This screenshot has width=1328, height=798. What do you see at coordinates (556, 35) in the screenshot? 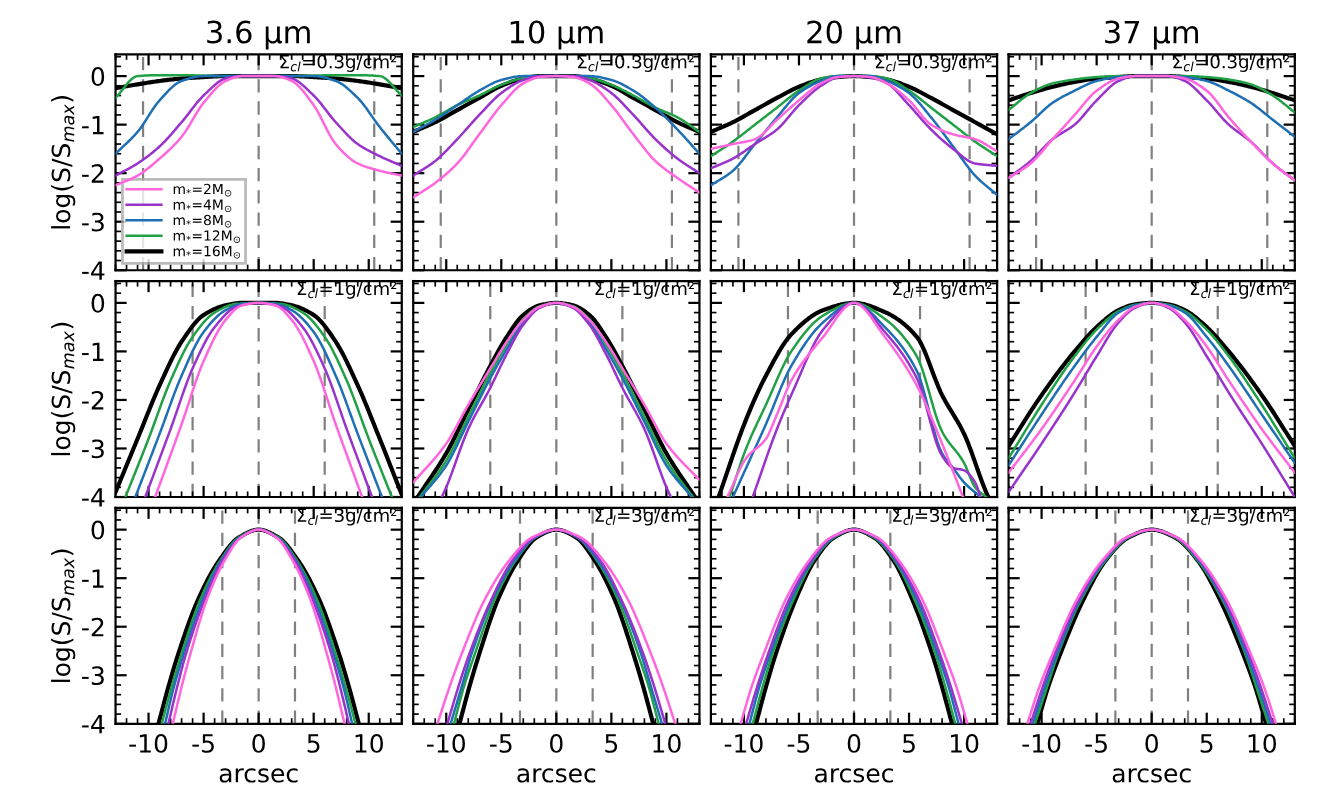
I see `chart-title: 10 μm` at bounding box center [556, 35].